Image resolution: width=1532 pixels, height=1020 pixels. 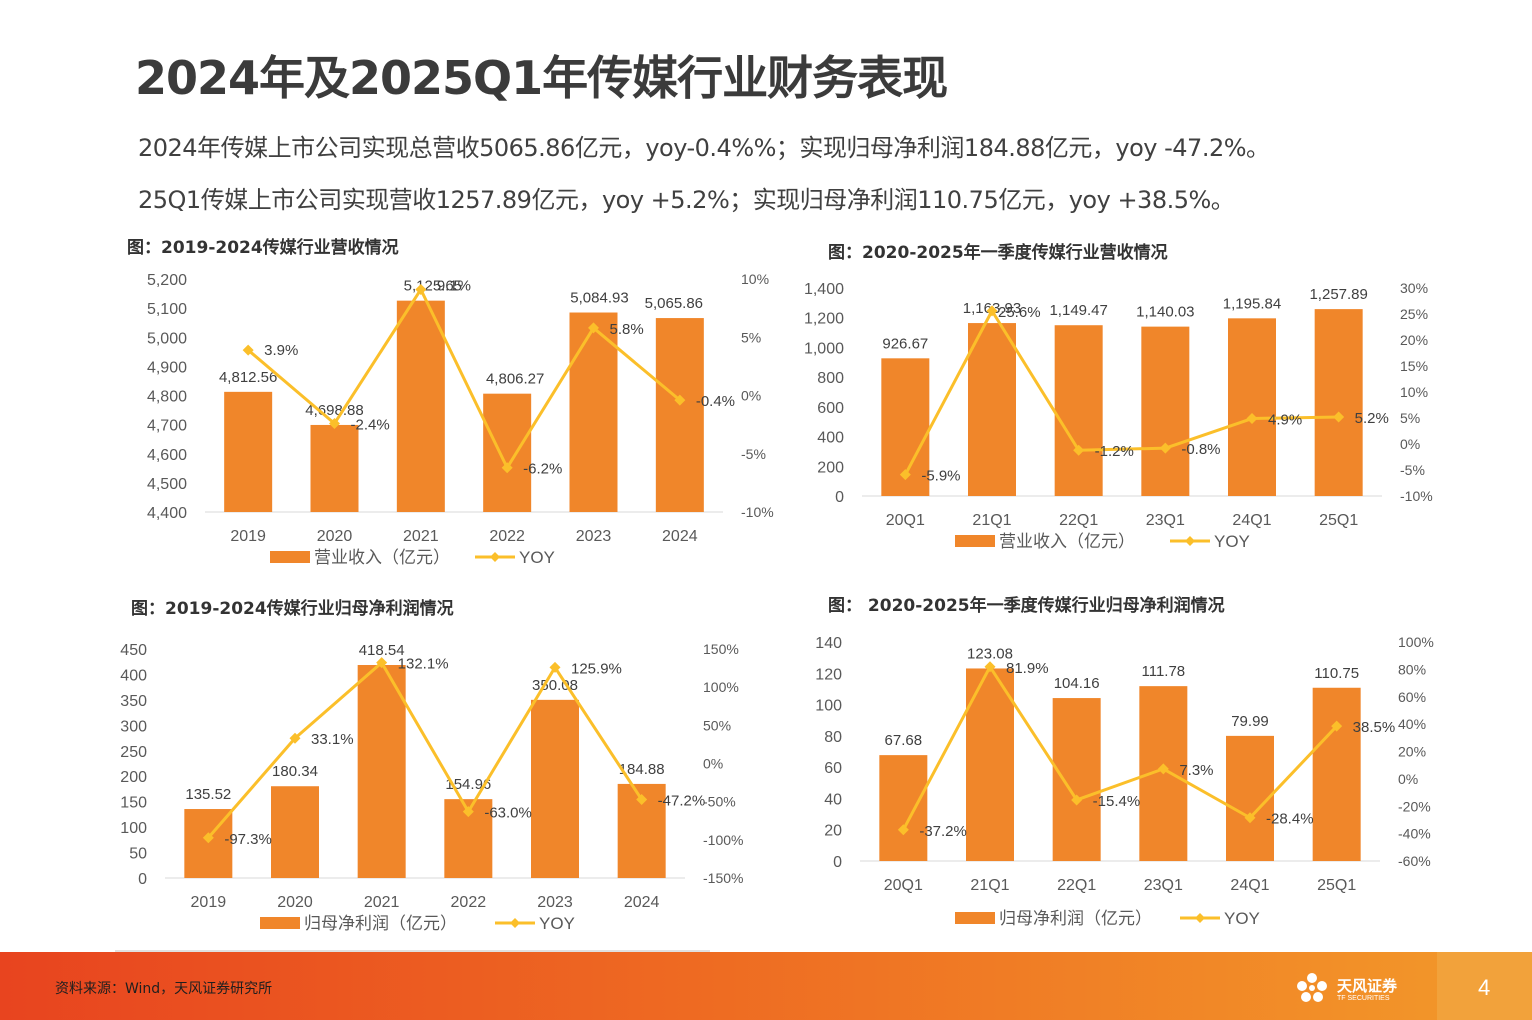 I want to click on left-axis-tick-label: 1,200, so click(x=824, y=319).